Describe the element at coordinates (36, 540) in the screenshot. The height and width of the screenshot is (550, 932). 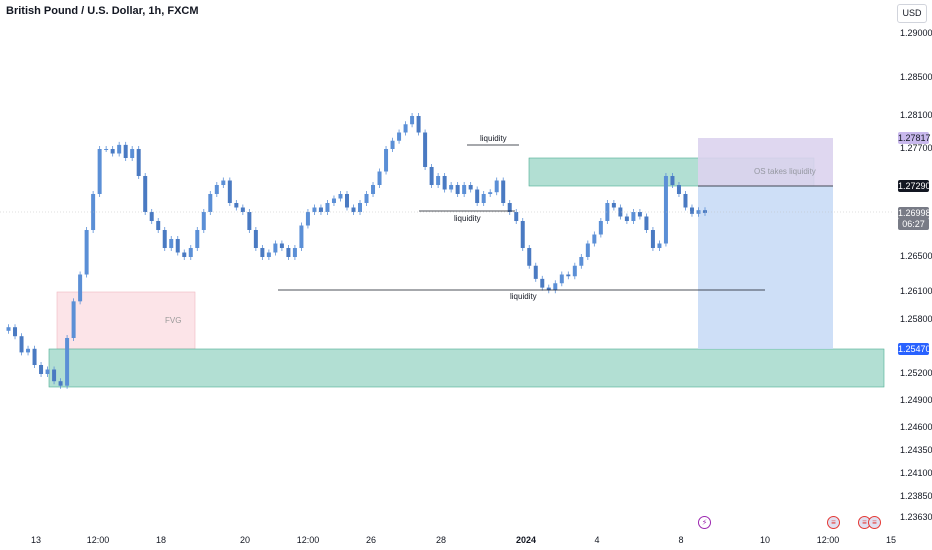
I see `x-tick-label: 13` at that location.